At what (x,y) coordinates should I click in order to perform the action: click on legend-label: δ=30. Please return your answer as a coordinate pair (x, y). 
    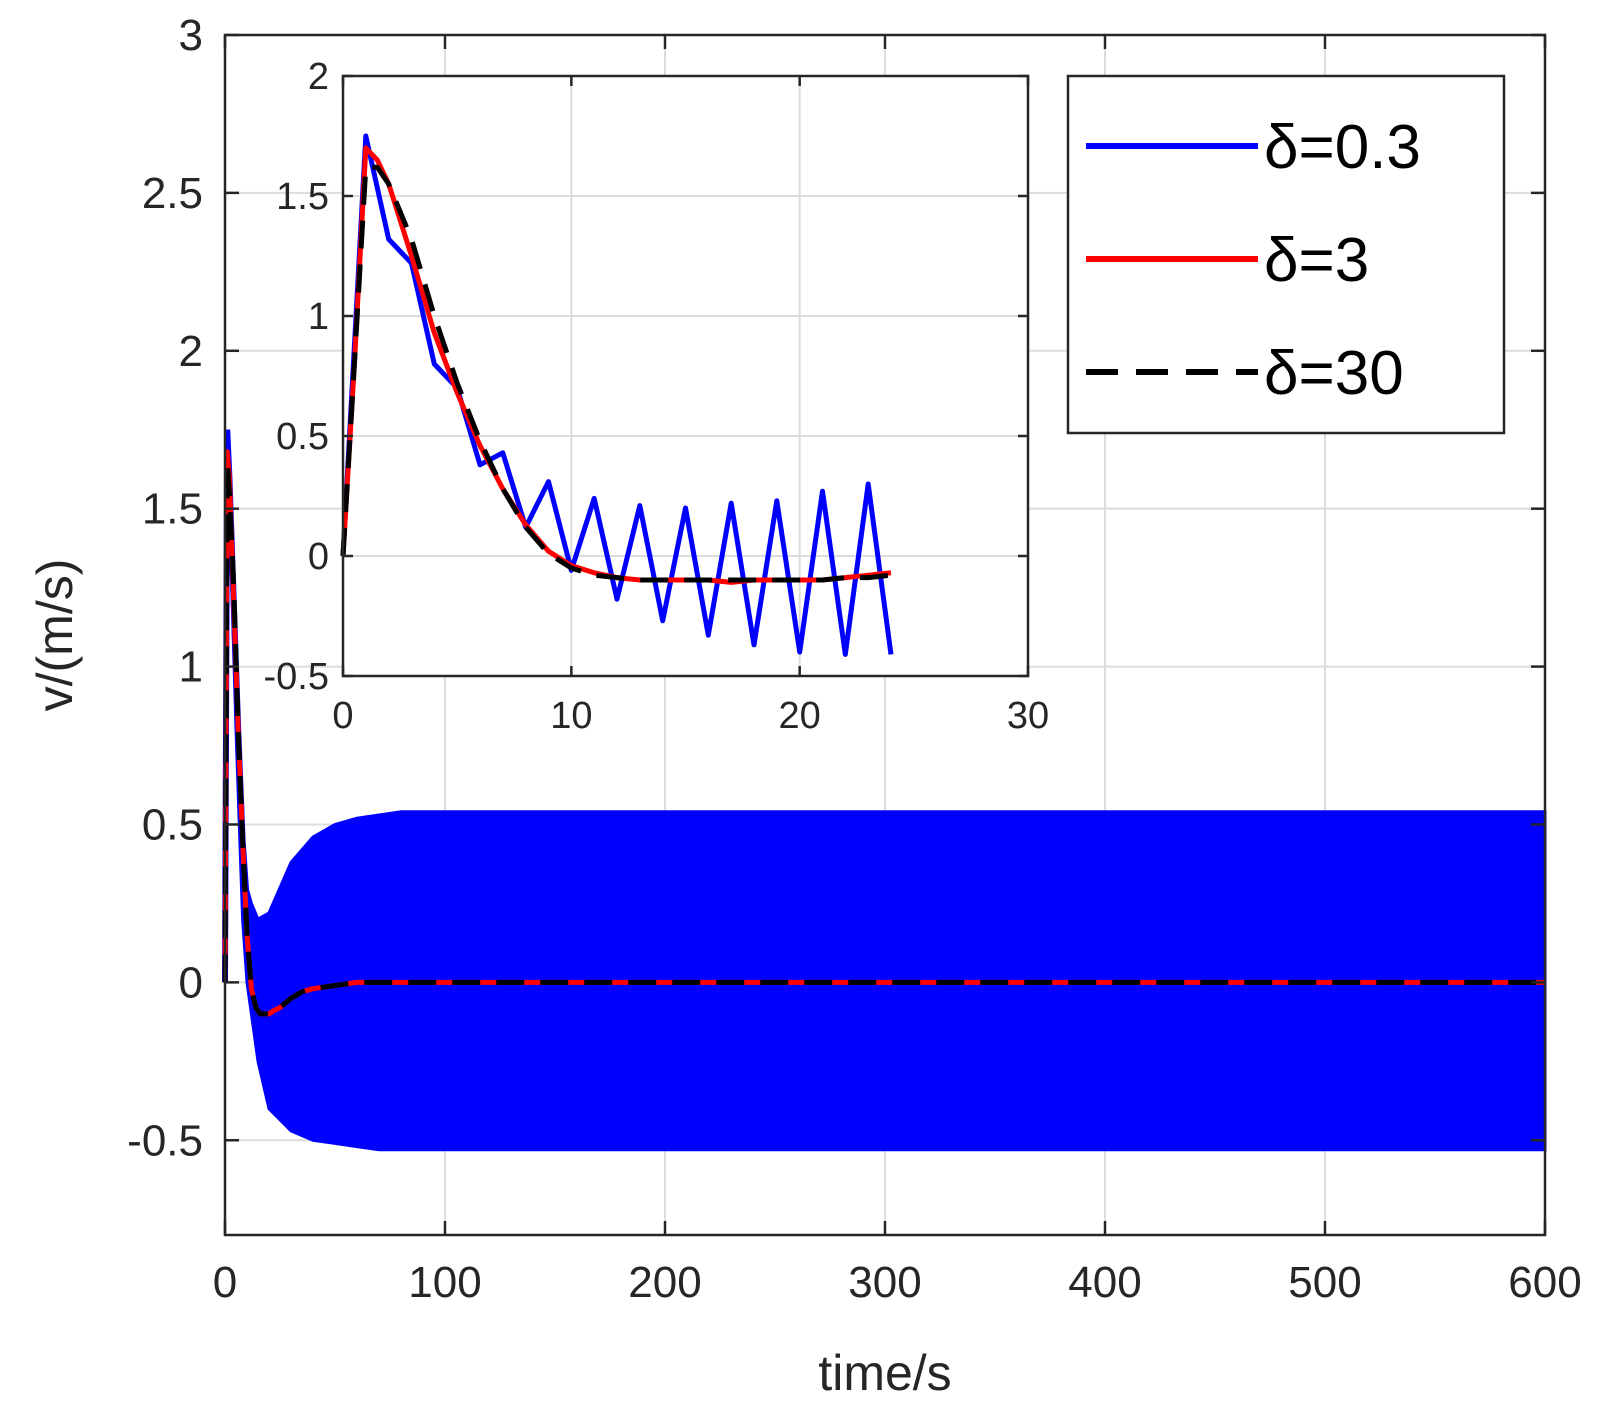
    Looking at the image, I should click on (1334, 373).